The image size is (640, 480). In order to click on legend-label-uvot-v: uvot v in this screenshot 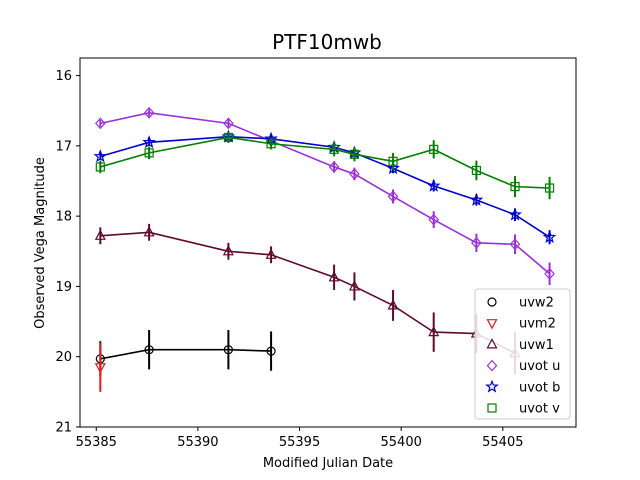, I will do `click(539, 409)`.